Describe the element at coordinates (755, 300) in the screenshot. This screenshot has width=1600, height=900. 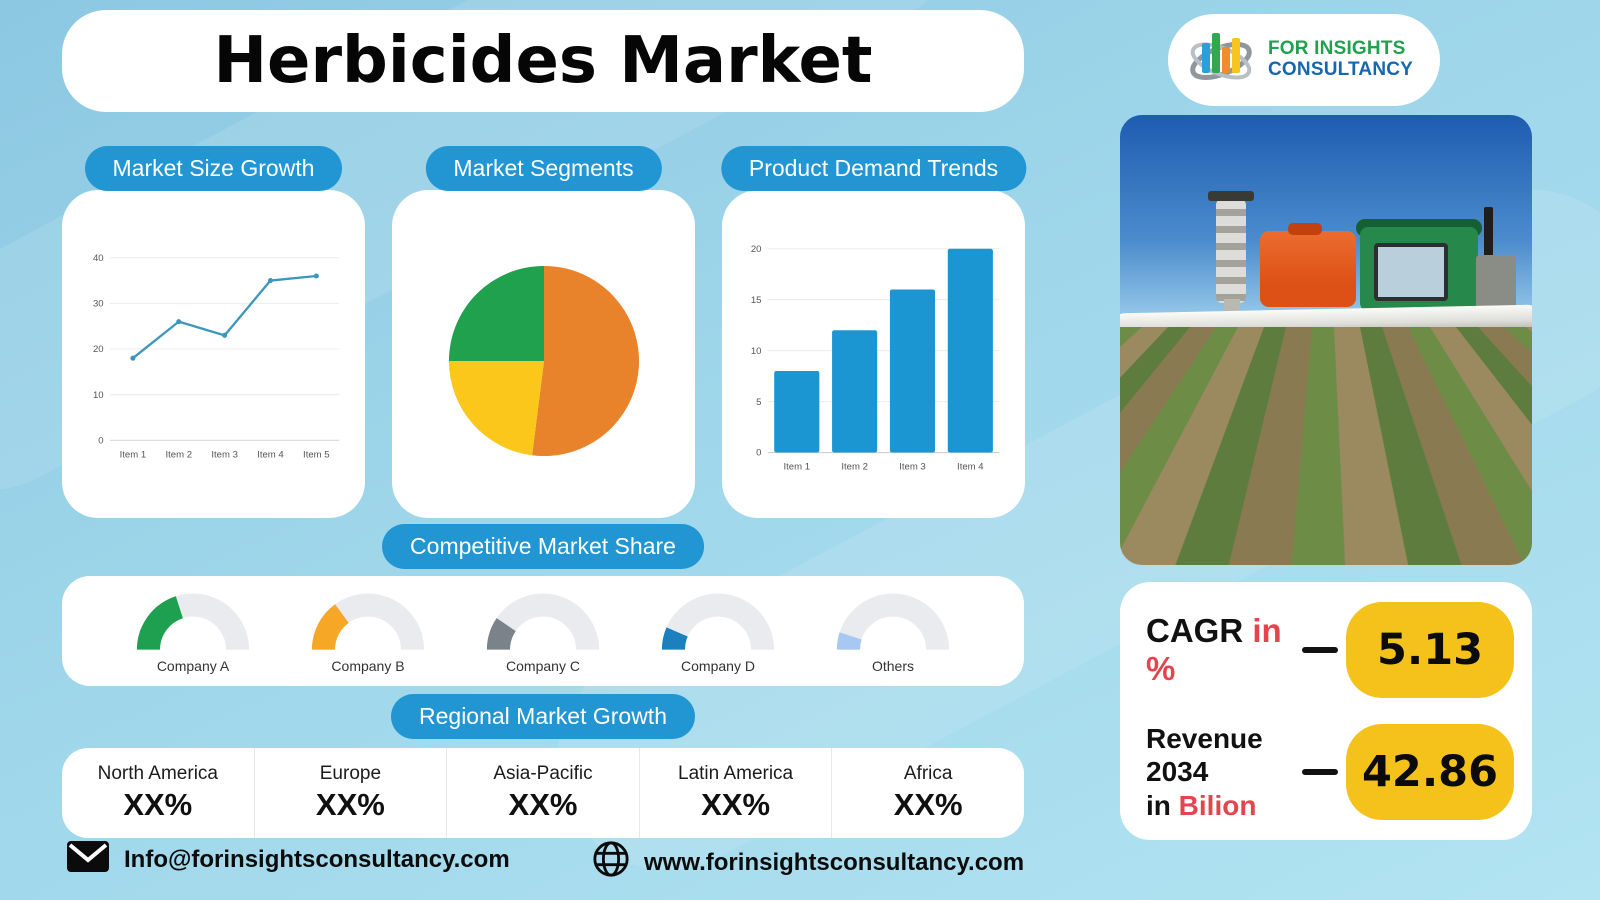
I see `svg-text: 15` at that location.